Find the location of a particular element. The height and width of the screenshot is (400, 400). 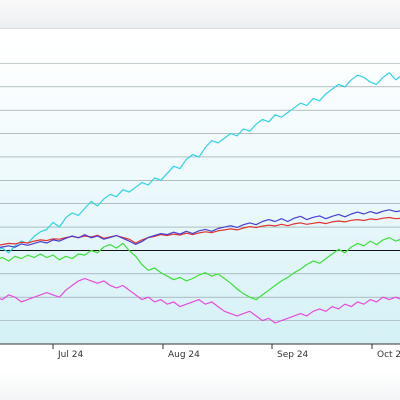

x-tick-label: Aug 24 is located at coordinates (184, 355).